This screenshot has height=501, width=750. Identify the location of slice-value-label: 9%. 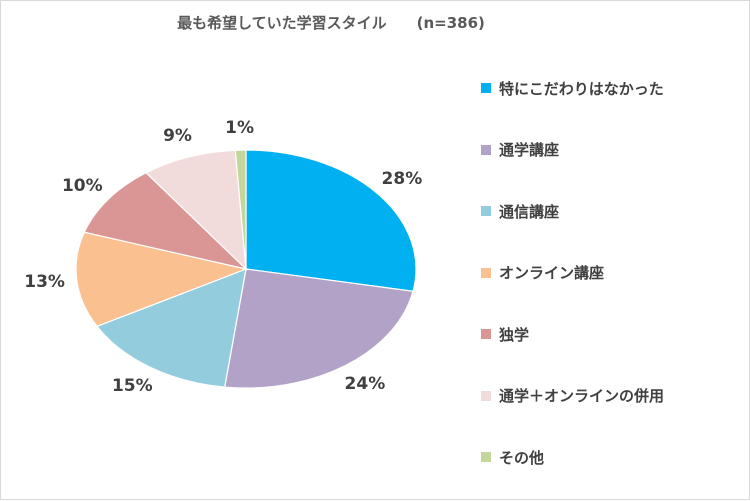
(177, 135).